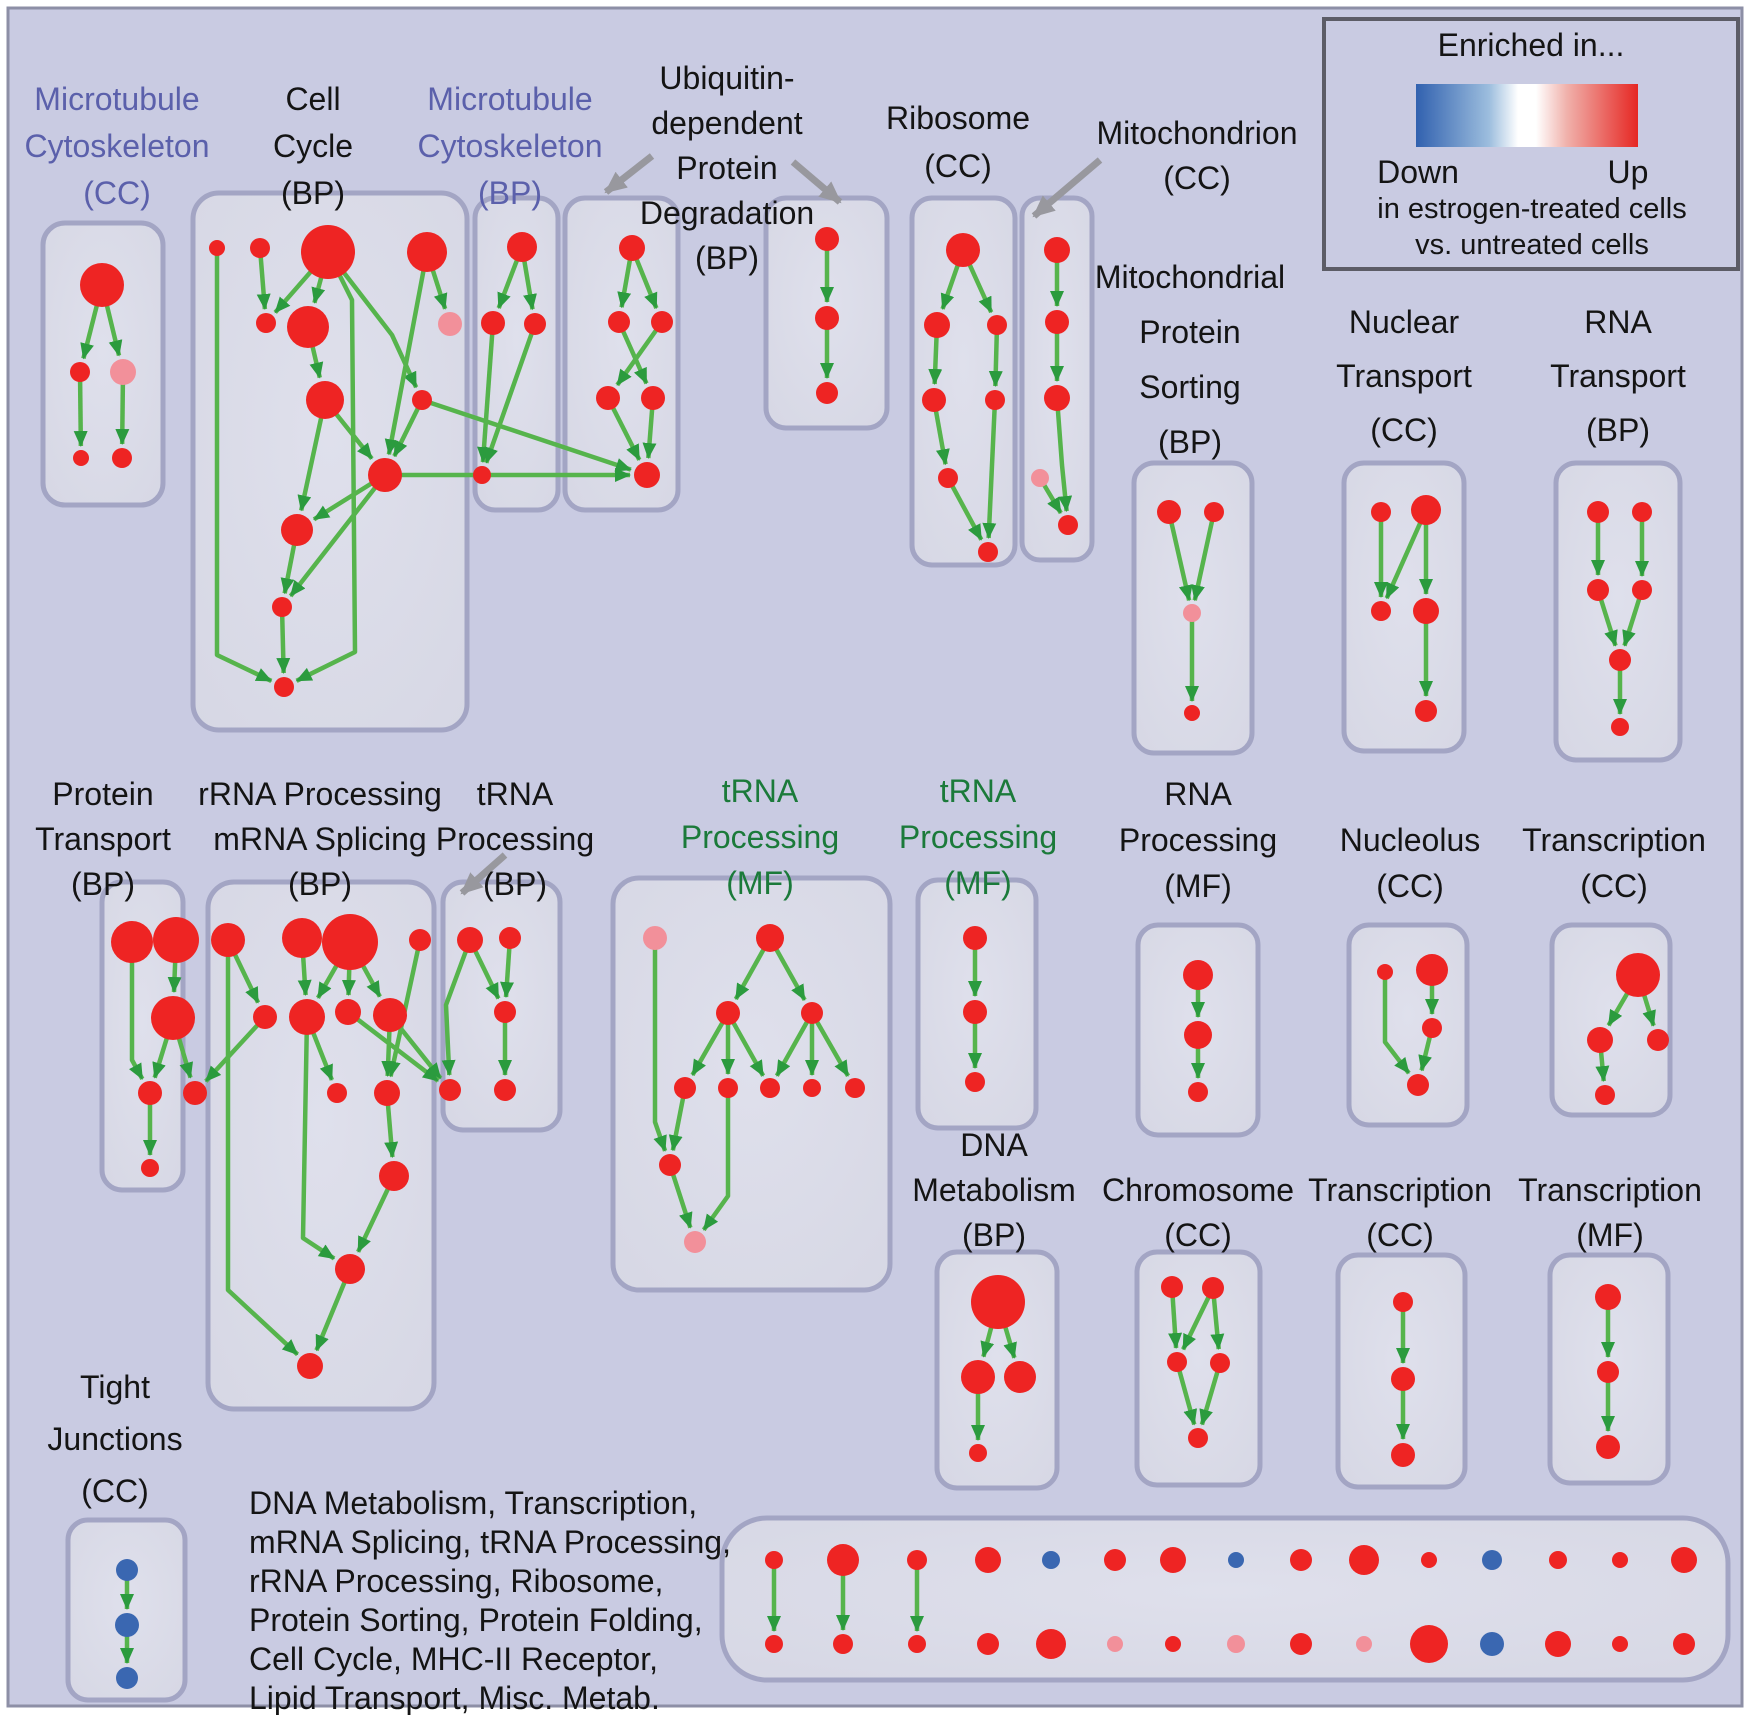 The height and width of the screenshot is (1715, 1750). I want to click on node-cell-cycle-s1, so click(217, 248).